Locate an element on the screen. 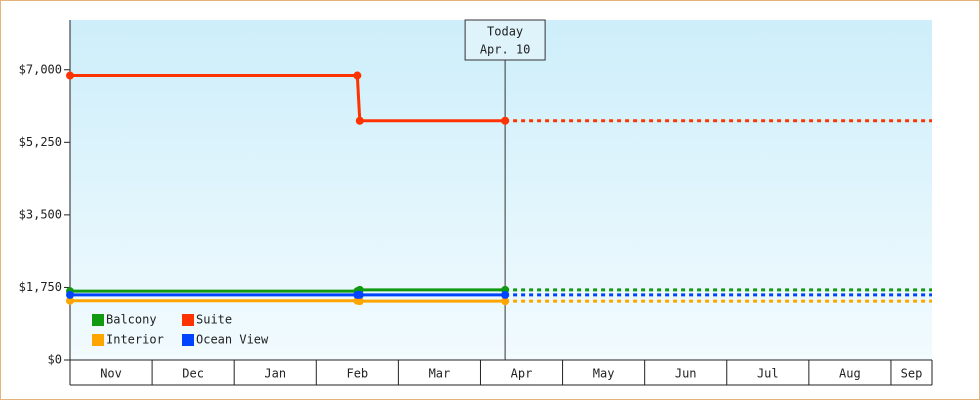 Image resolution: width=980 pixels, height=400 pixels. y-tick-label: $1,750 is located at coordinates (40, 287).